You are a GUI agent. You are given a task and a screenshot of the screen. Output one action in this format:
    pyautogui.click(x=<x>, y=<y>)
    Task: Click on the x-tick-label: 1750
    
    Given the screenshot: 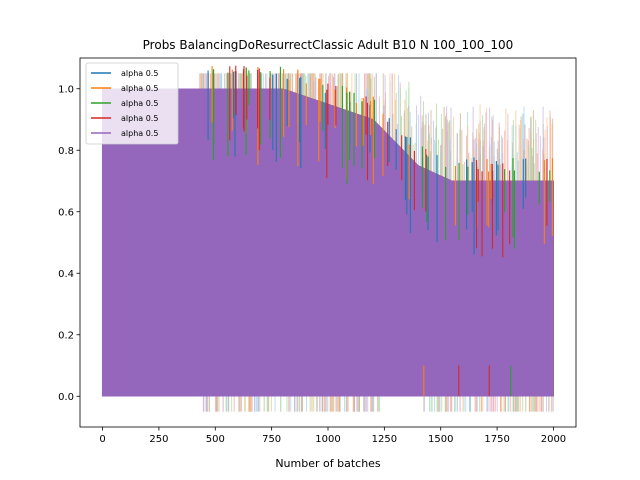 What is the action you would take?
    pyautogui.click(x=496, y=439)
    